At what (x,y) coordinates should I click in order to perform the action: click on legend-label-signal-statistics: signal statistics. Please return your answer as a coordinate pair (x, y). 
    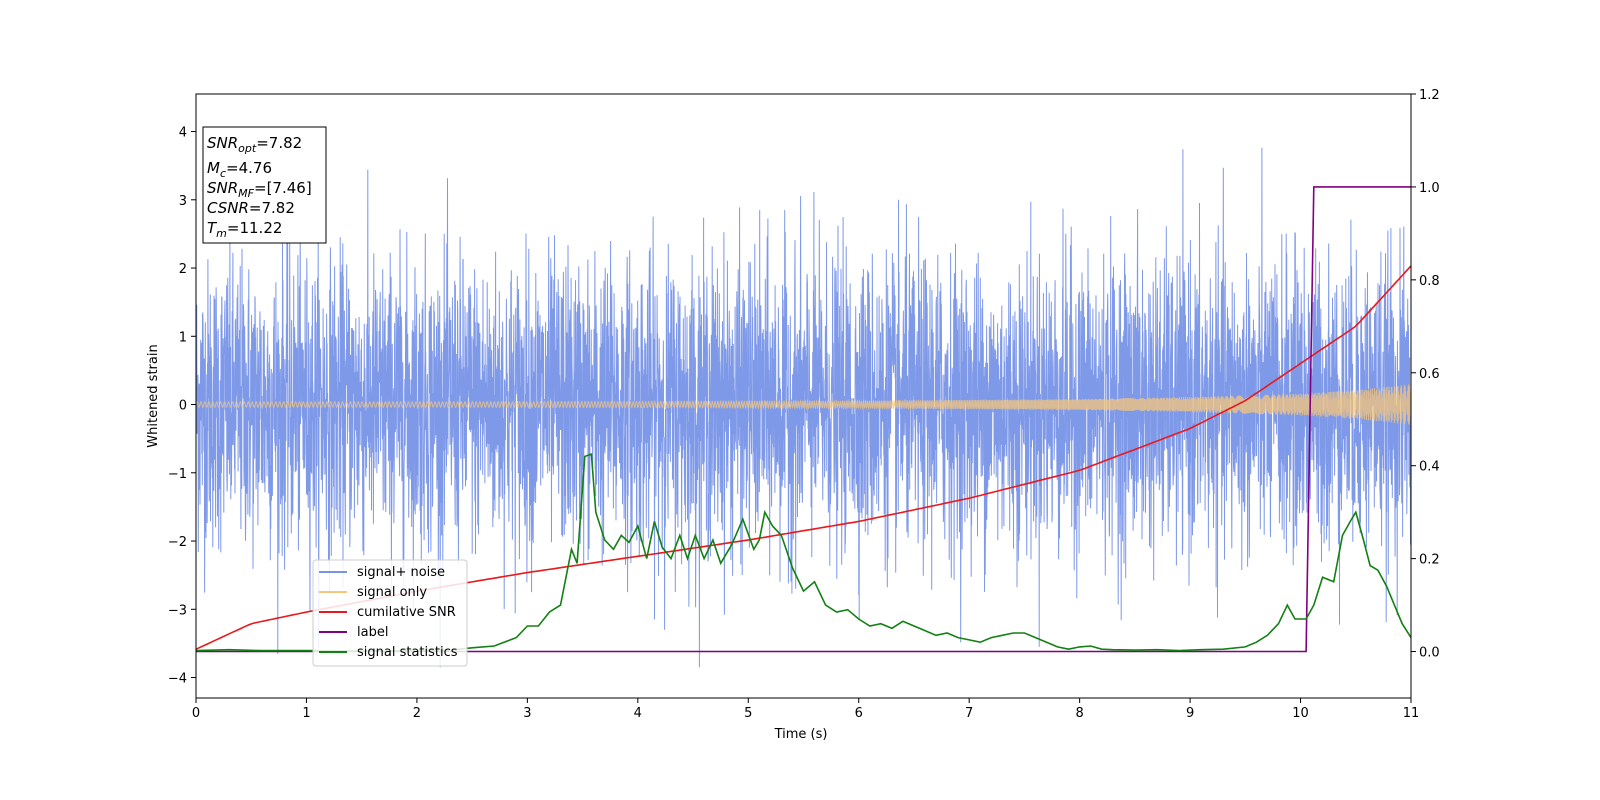
    Looking at the image, I should click on (407, 652).